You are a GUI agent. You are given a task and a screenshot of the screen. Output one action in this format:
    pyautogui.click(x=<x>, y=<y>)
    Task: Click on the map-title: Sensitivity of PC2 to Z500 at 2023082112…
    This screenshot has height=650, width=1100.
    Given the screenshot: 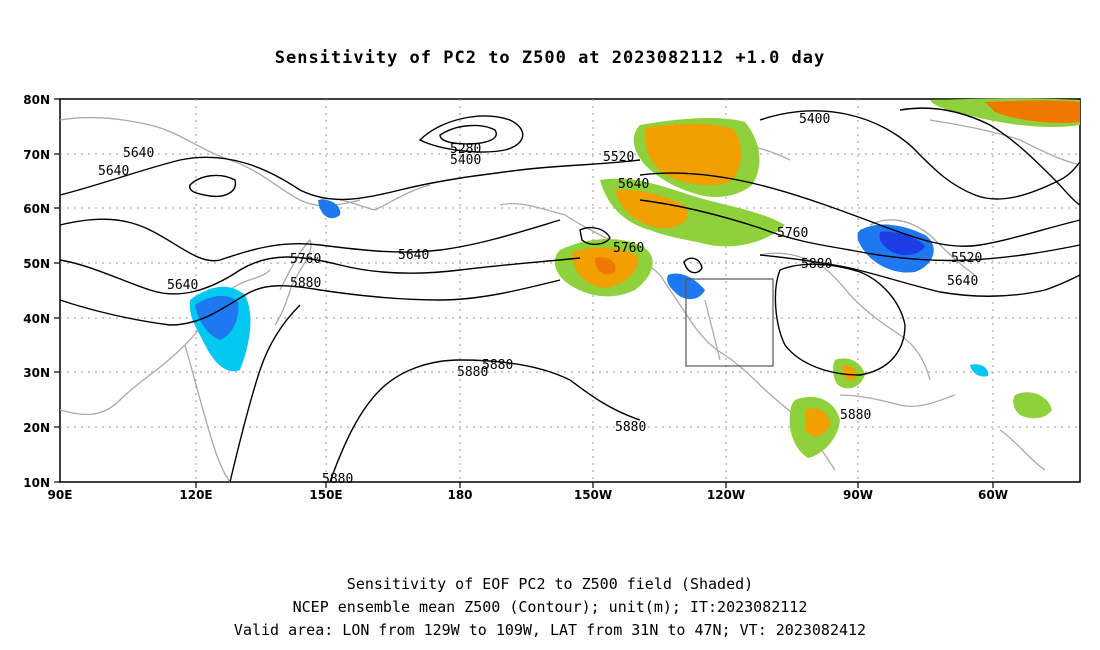 What is the action you would take?
    pyautogui.click(x=550, y=58)
    